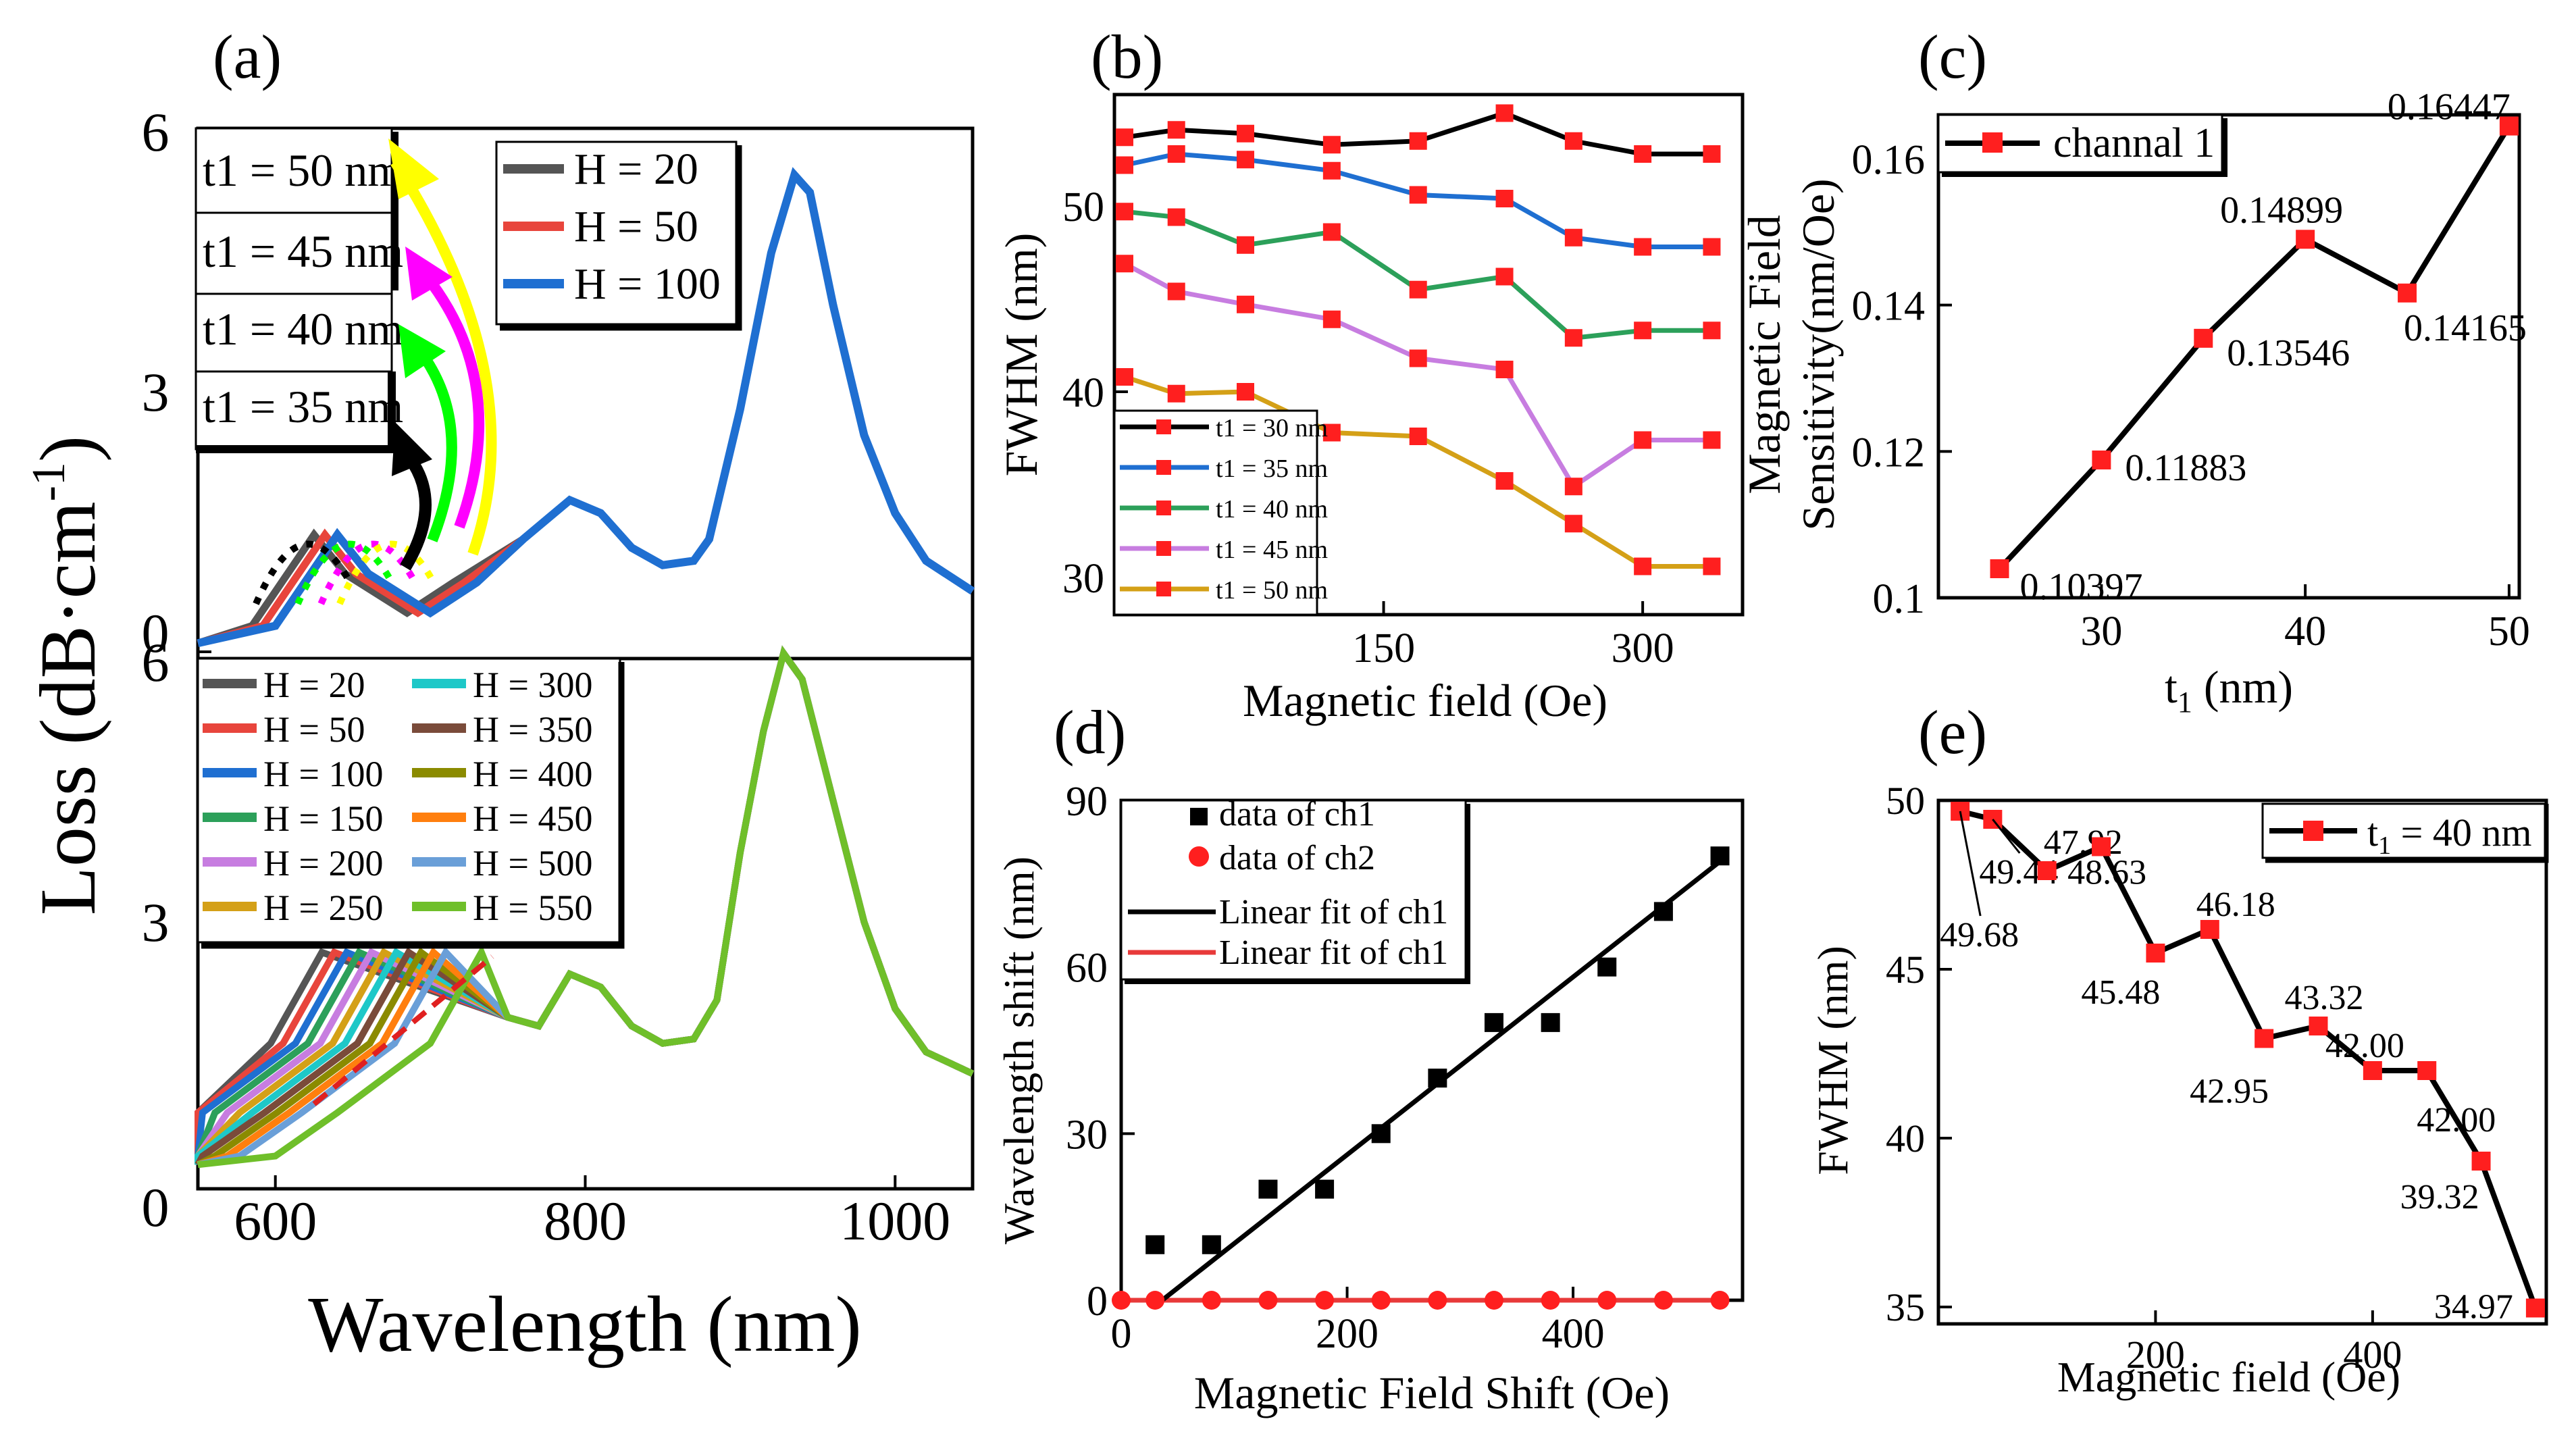  I want to click on x-tick-label: 0, so click(1121, 1334).